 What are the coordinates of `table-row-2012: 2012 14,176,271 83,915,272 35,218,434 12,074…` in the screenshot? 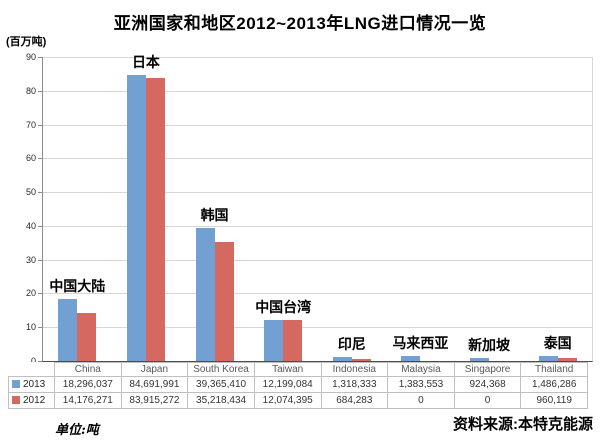 It's located at (298, 400).